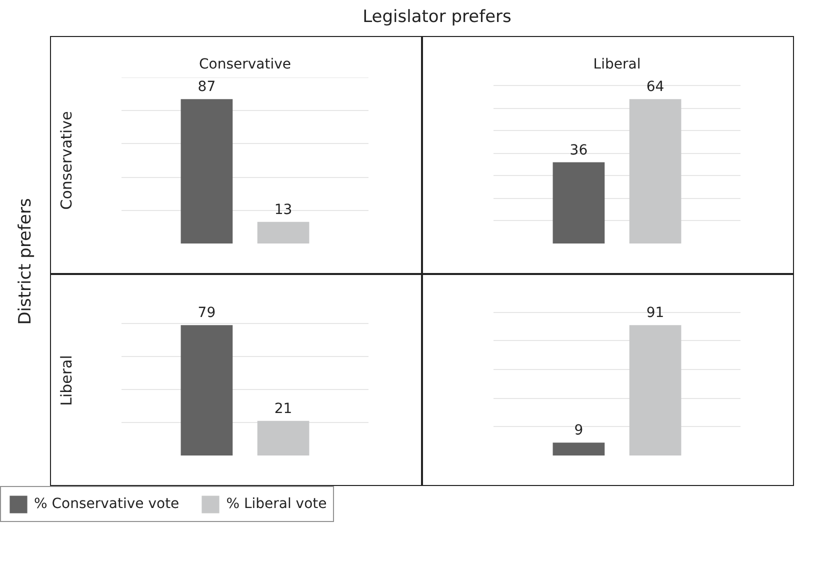 This screenshot has width=827, height=565. Describe the element at coordinates (579, 430) in the screenshot. I see `data-label: 9` at that location.